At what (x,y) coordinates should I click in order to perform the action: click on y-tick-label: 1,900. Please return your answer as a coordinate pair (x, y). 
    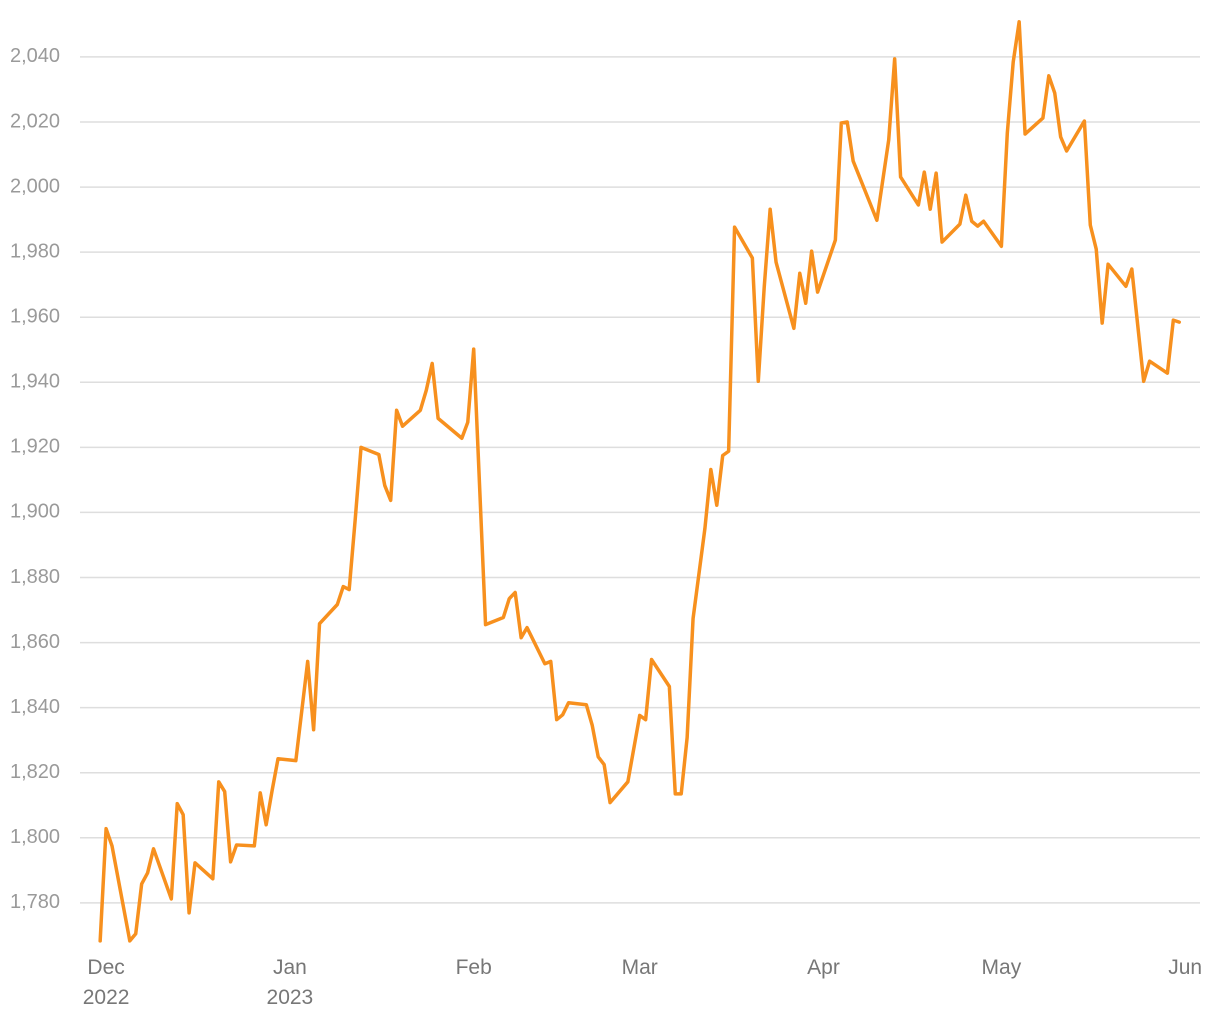
    Looking at the image, I should click on (35, 512).